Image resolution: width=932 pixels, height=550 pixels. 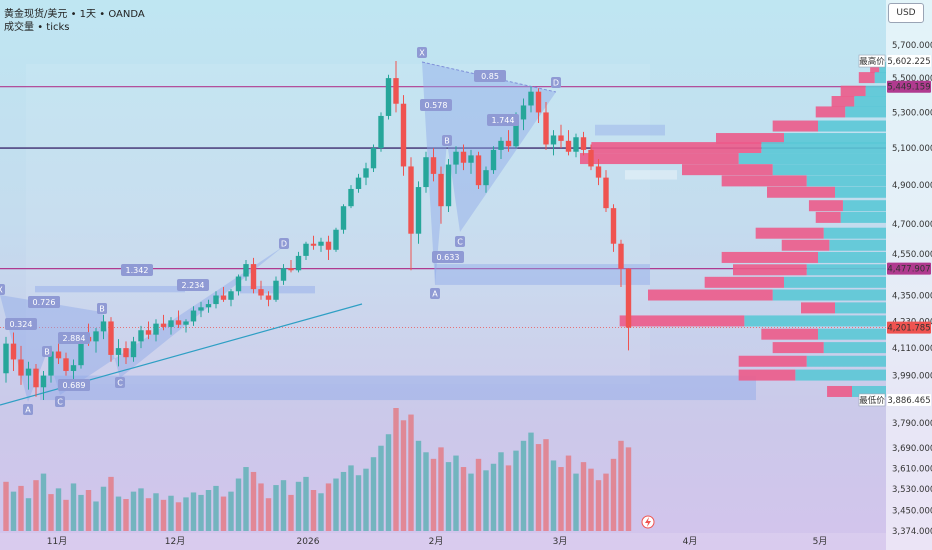 What do you see at coordinates (126, 14) in the screenshot?
I see `exchange-label: OANDA` at bounding box center [126, 14].